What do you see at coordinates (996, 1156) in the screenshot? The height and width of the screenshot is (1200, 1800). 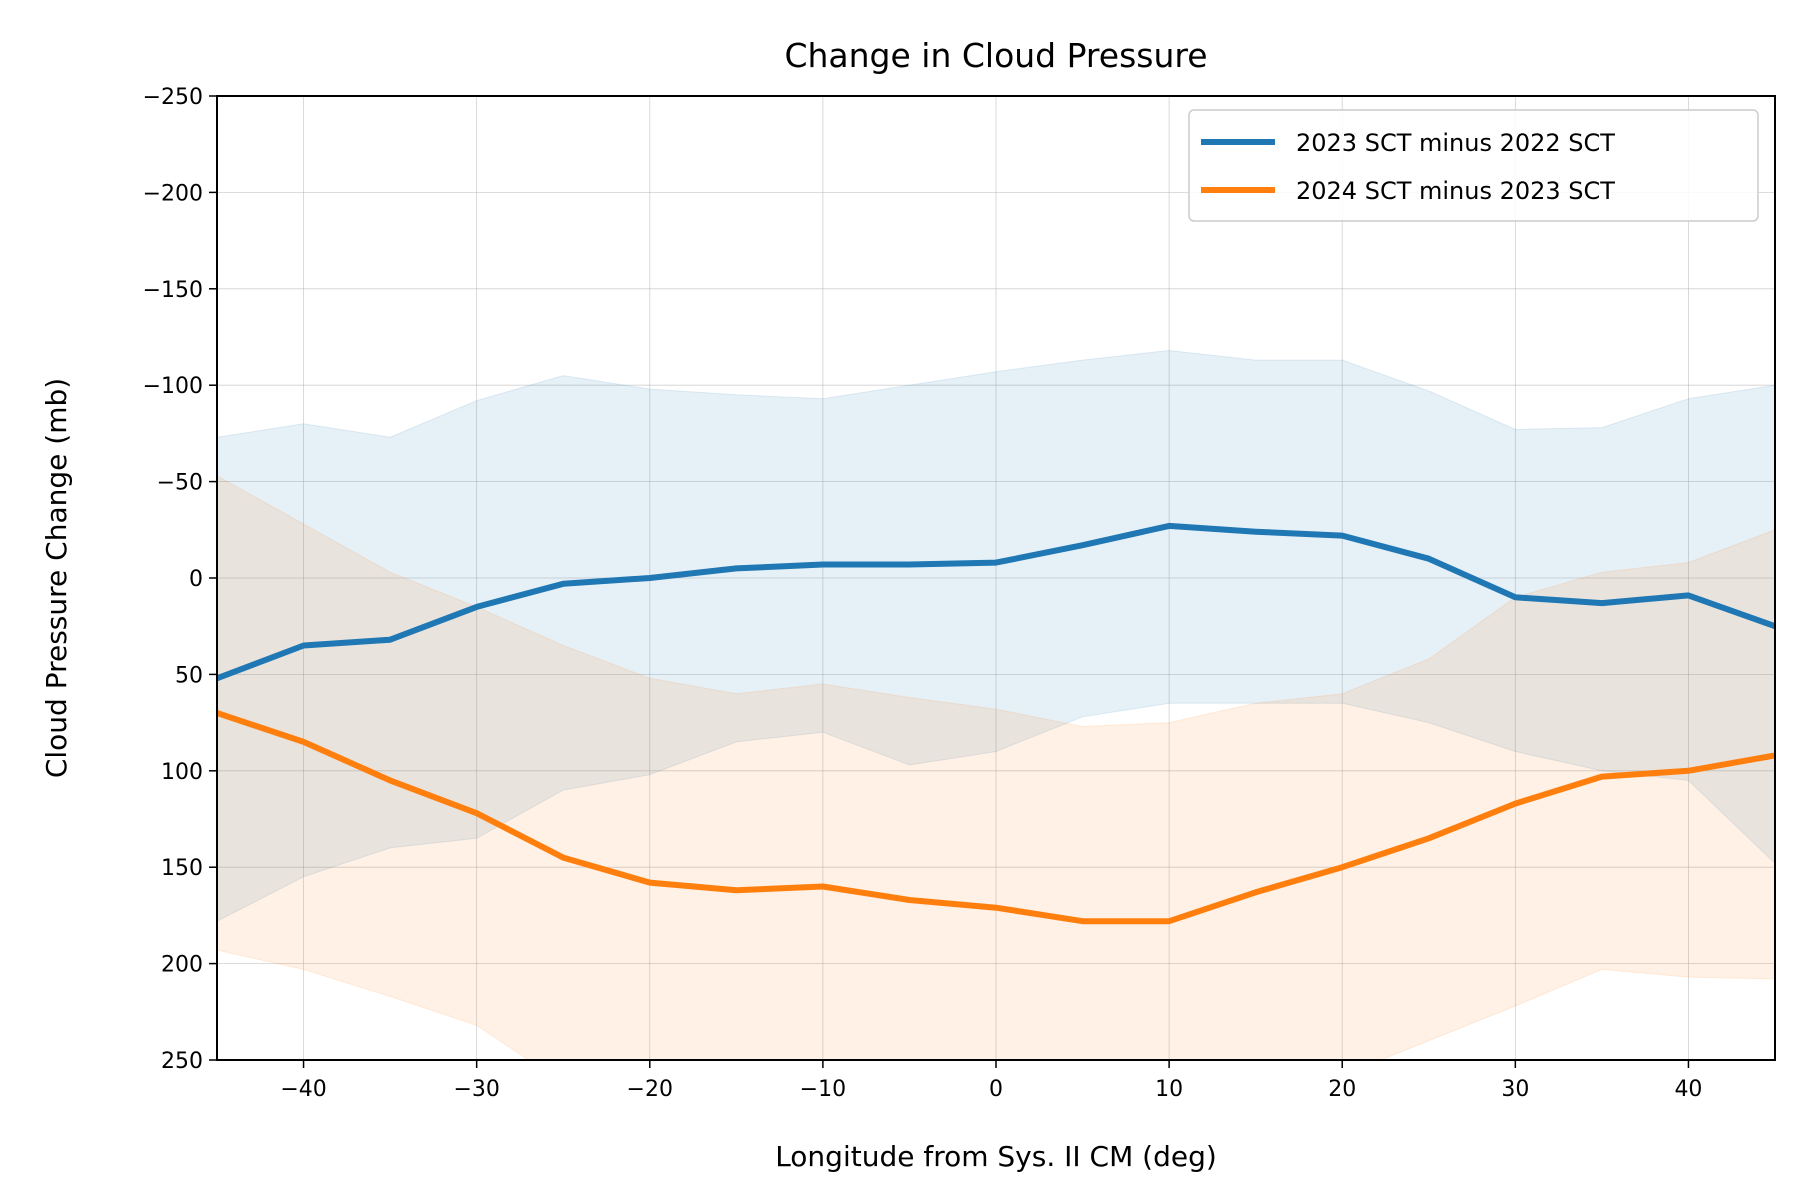 I see `x-axis-label: Longitude from Sys. II CM (deg)` at bounding box center [996, 1156].